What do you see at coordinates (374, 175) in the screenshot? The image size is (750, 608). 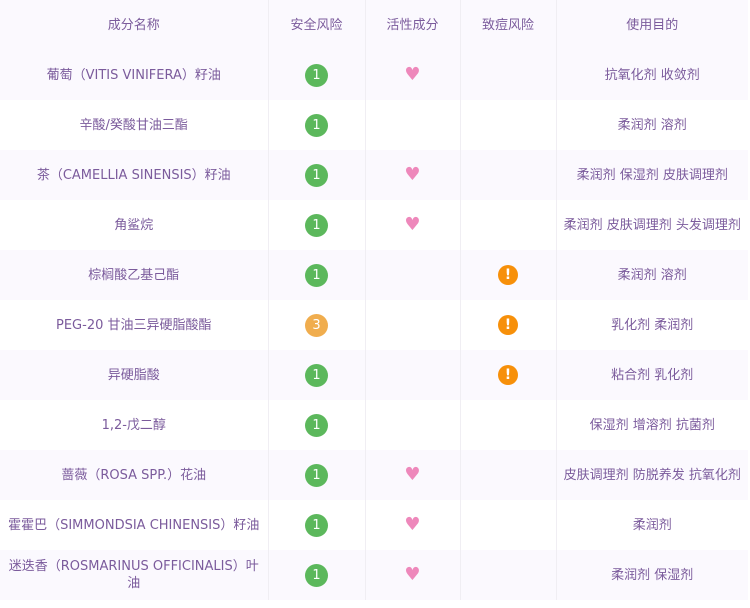 I see `table-row: 茶（CAMELLIA SINENSIS）籽油 1 ♥ 柔润剂 保湿剂 皮肤调理剂` at bounding box center [374, 175].